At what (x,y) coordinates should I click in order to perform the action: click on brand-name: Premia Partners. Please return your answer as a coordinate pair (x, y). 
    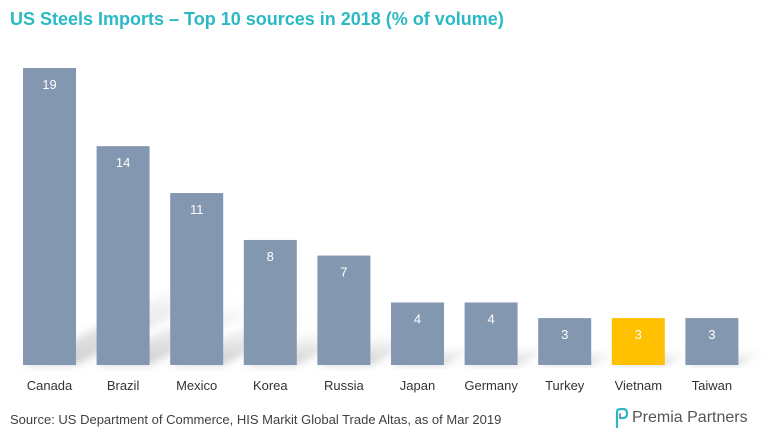
    Looking at the image, I should click on (690, 417).